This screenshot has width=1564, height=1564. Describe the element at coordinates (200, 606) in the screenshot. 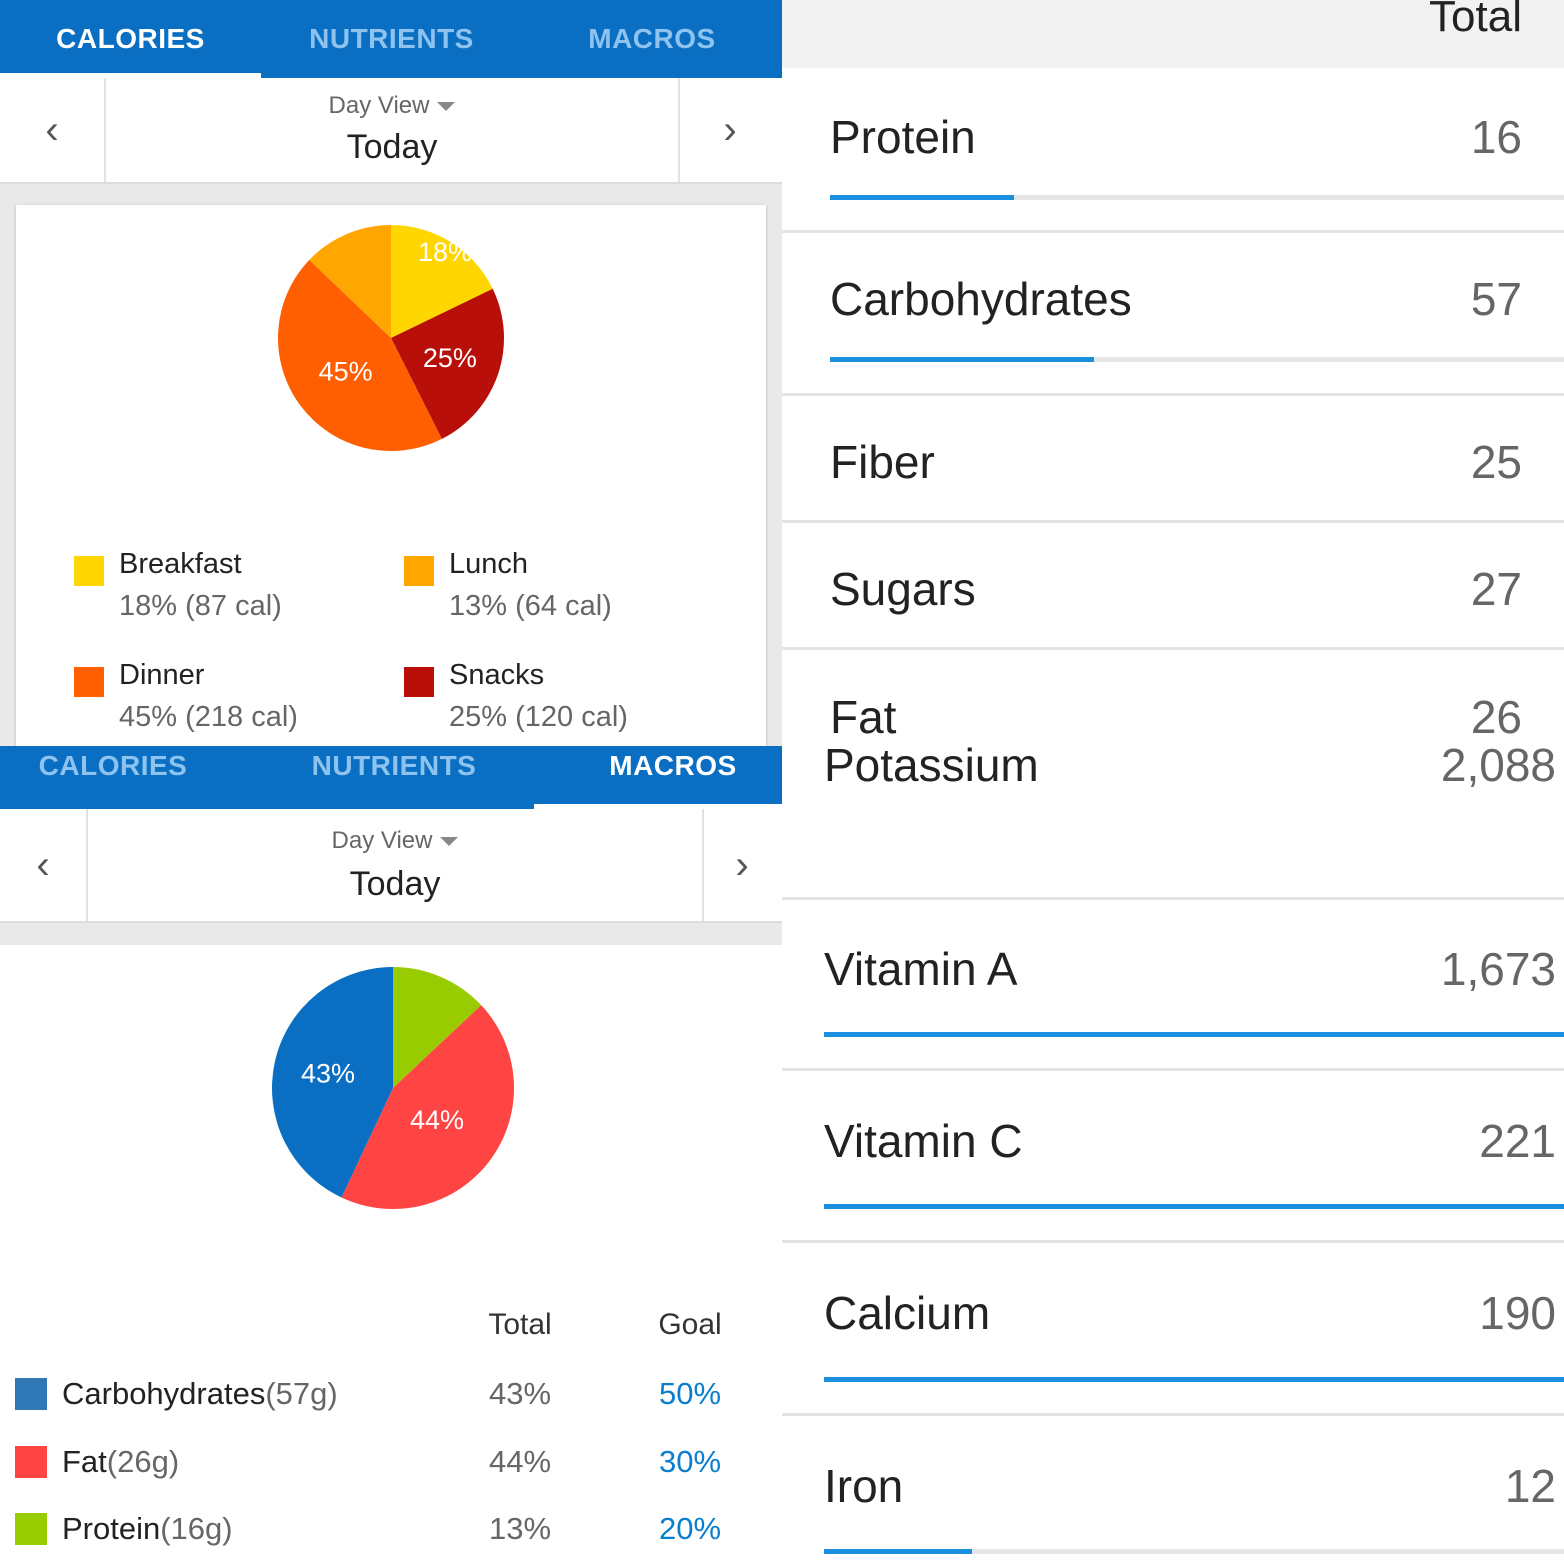

I see `legend-value: 18% (87 cal)` at that location.